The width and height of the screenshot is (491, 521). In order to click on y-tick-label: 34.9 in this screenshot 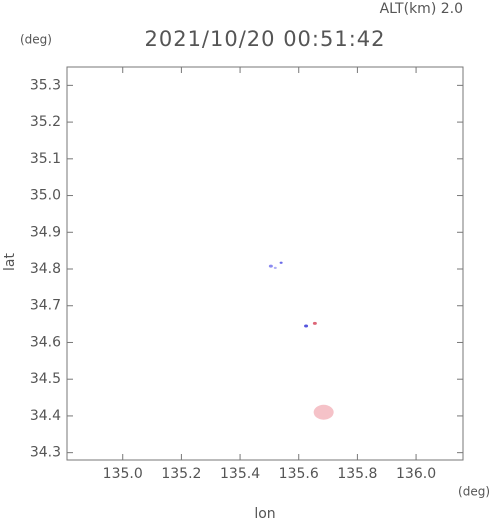, I will do `click(45, 232)`.